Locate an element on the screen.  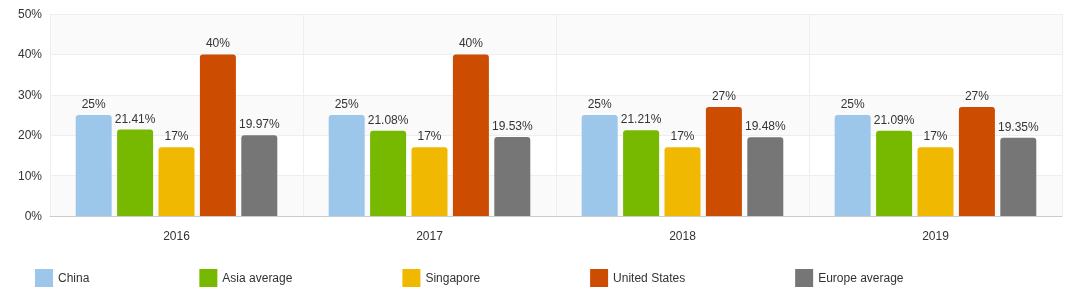
data-label: 19.53% is located at coordinates (512, 126).